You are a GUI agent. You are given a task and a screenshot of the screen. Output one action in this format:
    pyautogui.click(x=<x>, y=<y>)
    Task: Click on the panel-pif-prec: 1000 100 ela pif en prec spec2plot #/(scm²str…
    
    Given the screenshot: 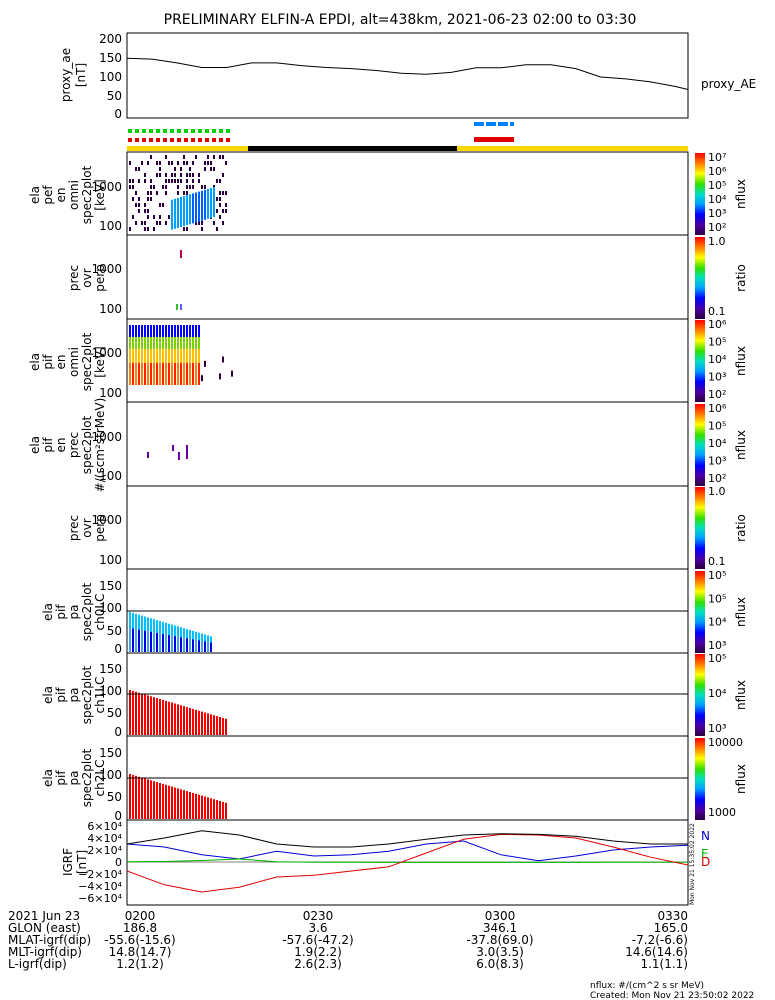 What is the action you would take?
    pyautogui.click(x=358, y=445)
    